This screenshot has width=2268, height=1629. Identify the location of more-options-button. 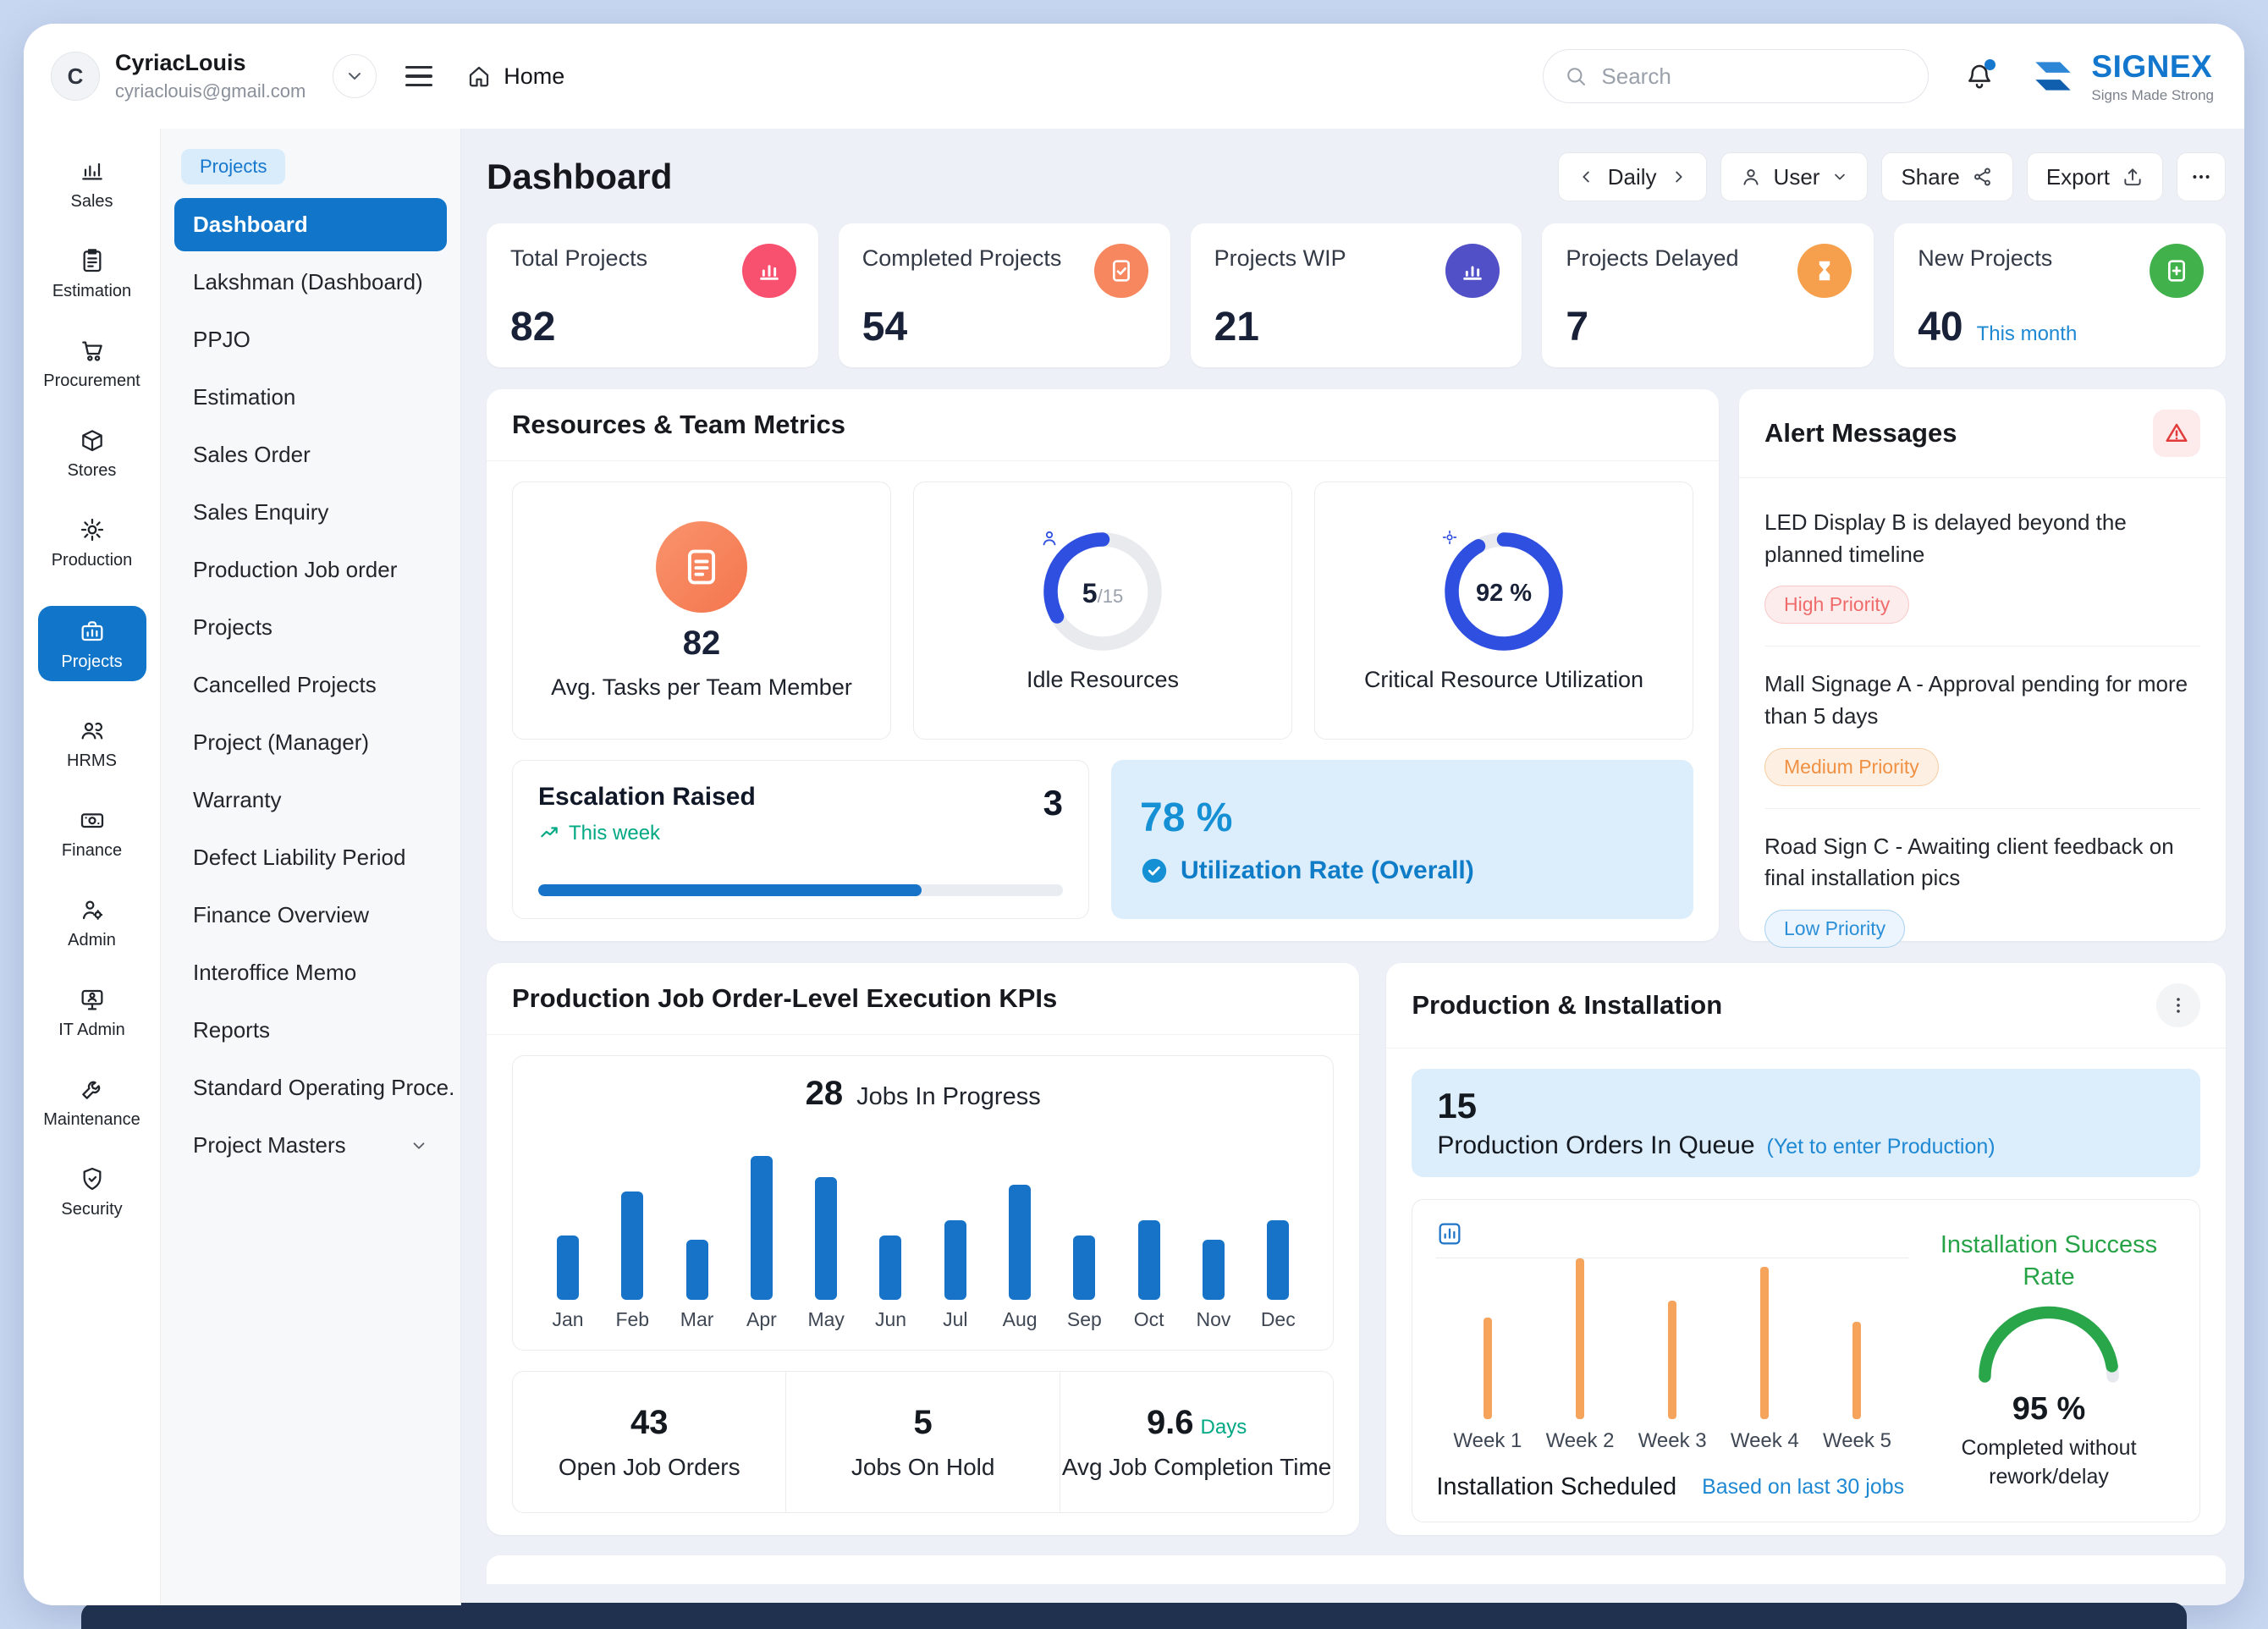
(2201, 176).